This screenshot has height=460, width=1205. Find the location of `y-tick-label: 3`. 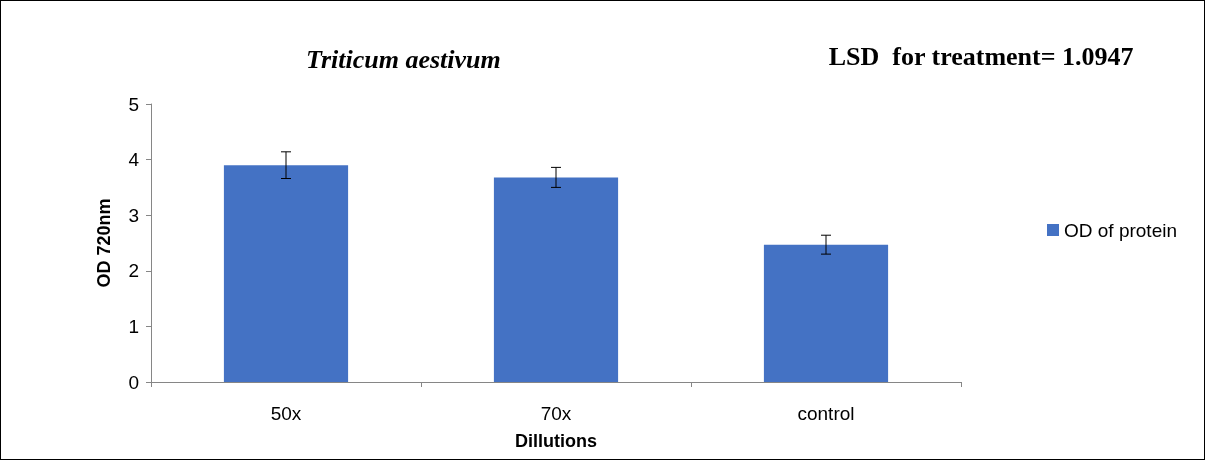

y-tick-label: 3 is located at coordinates (133, 215).